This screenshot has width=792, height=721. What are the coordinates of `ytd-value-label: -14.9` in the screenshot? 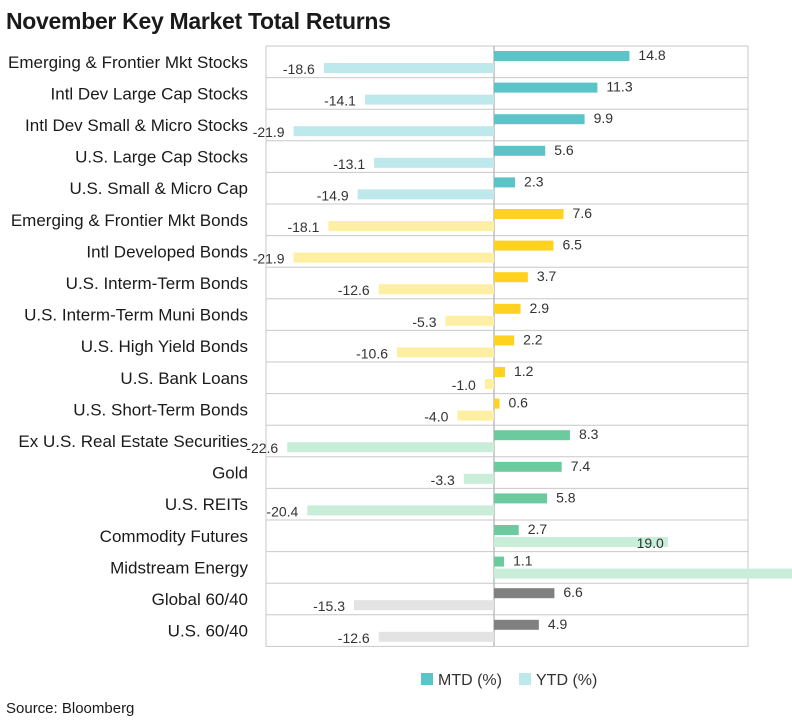 It's located at (333, 195).